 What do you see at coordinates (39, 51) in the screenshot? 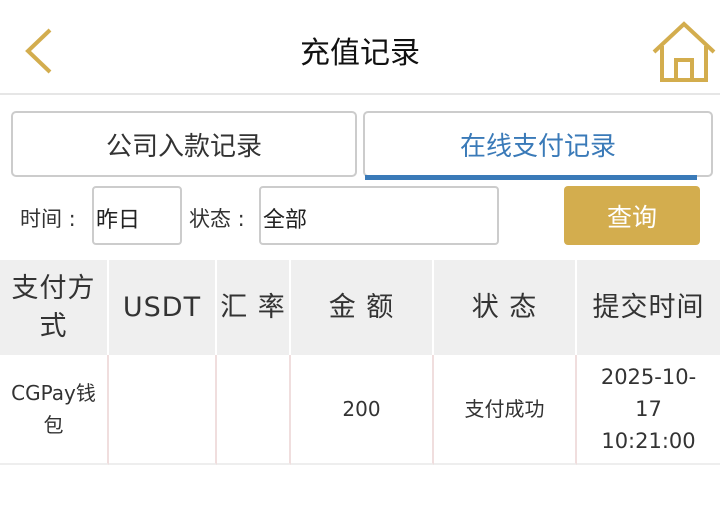
I see `chevron-left-icon` at bounding box center [39, 51].